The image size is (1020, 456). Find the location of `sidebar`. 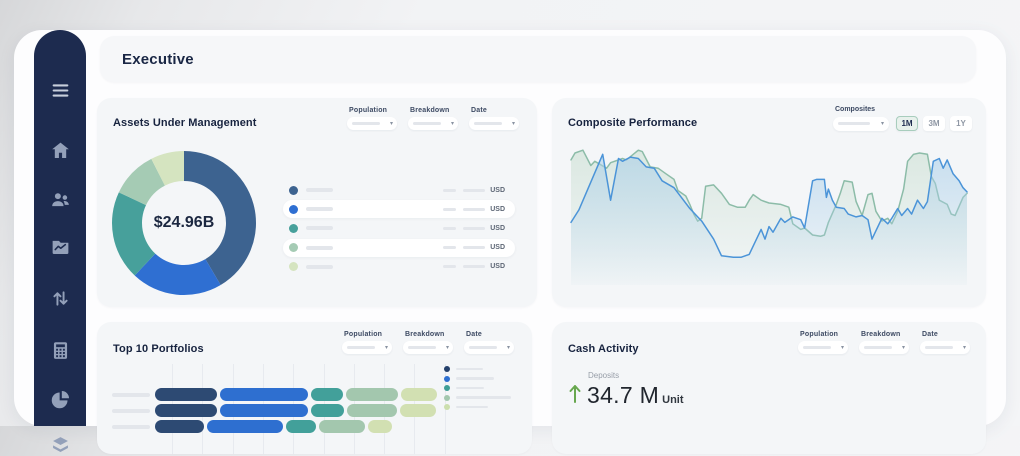

sidebar is located at coordinates (60, 241).